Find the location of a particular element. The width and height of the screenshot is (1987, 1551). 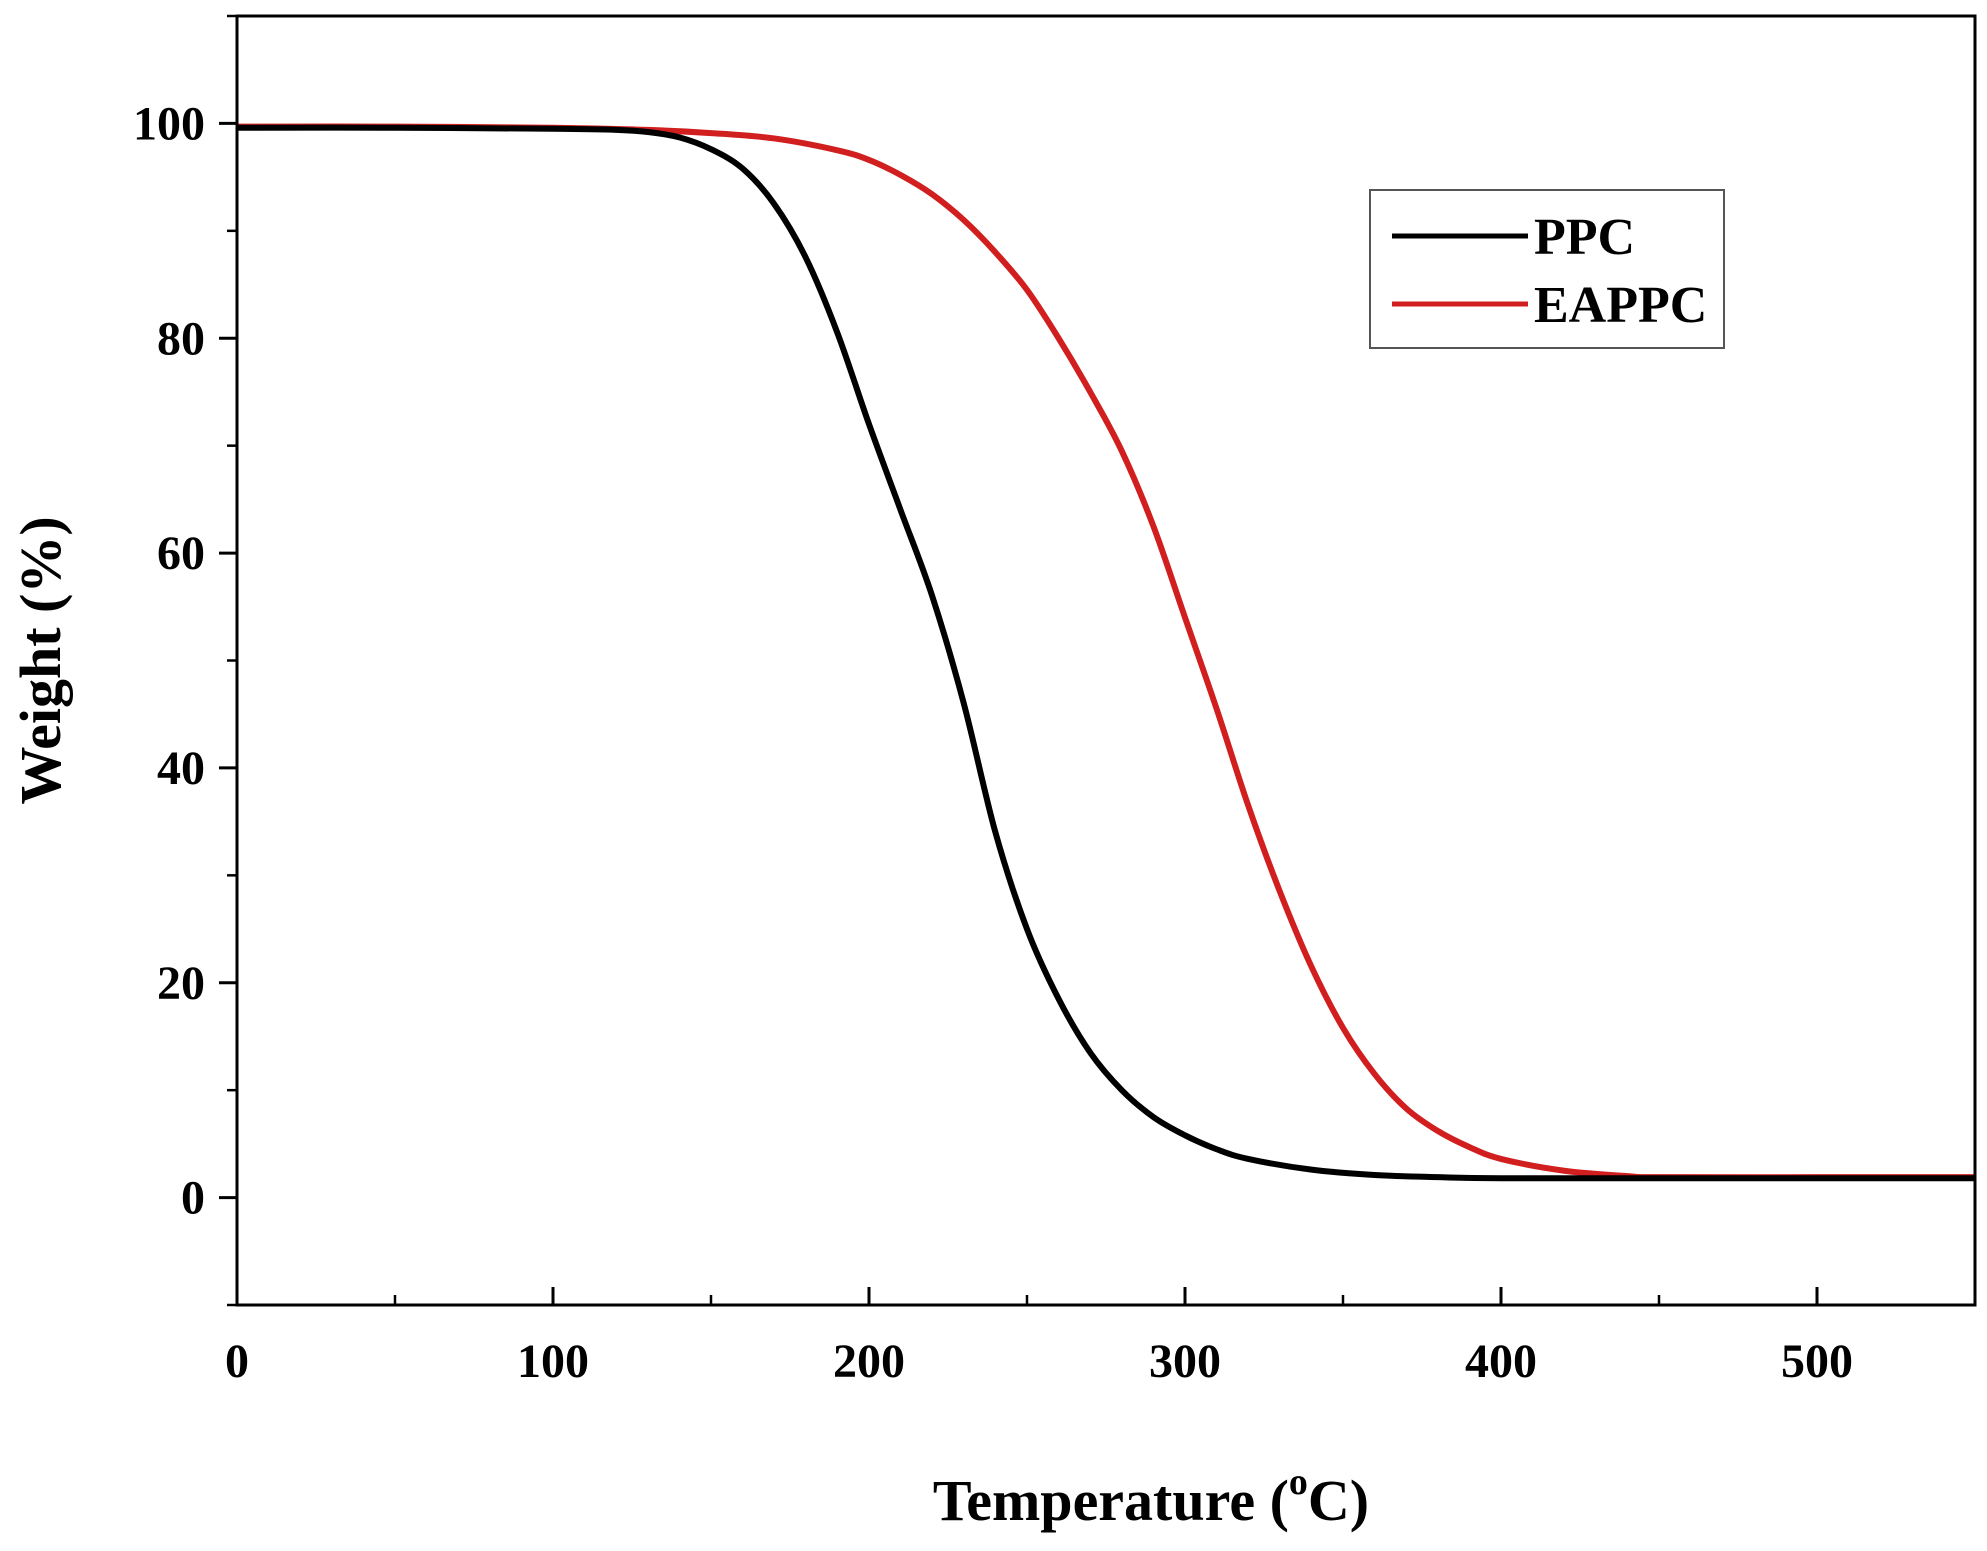

x-tick-label: 300 is located at coordinates (1185, 1361).